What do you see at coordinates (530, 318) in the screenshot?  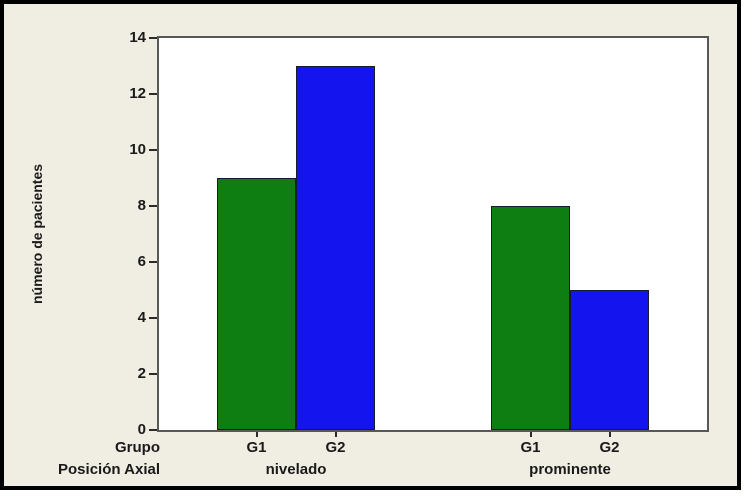 I see `bar-prominente-g1` at bounding box center [530, 318].